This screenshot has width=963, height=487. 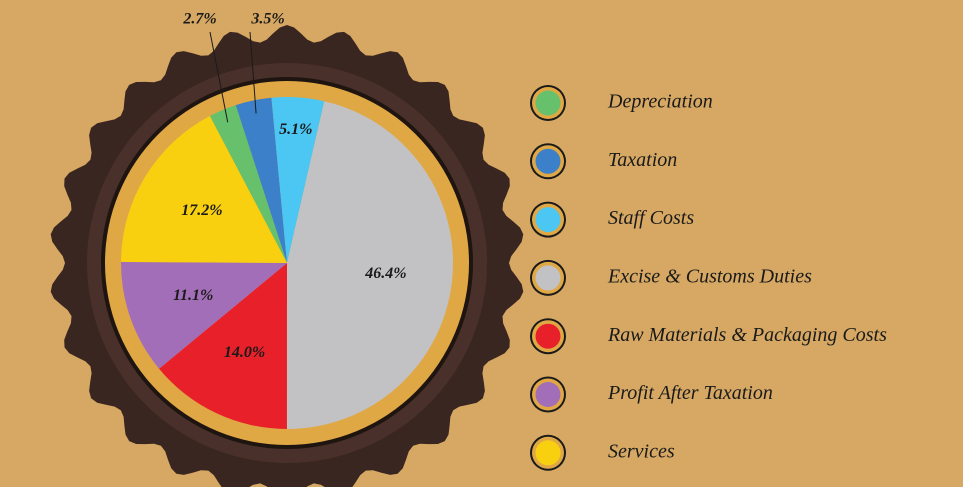 I want to click on data-label: 17.2%, so click(x=201, y=210).